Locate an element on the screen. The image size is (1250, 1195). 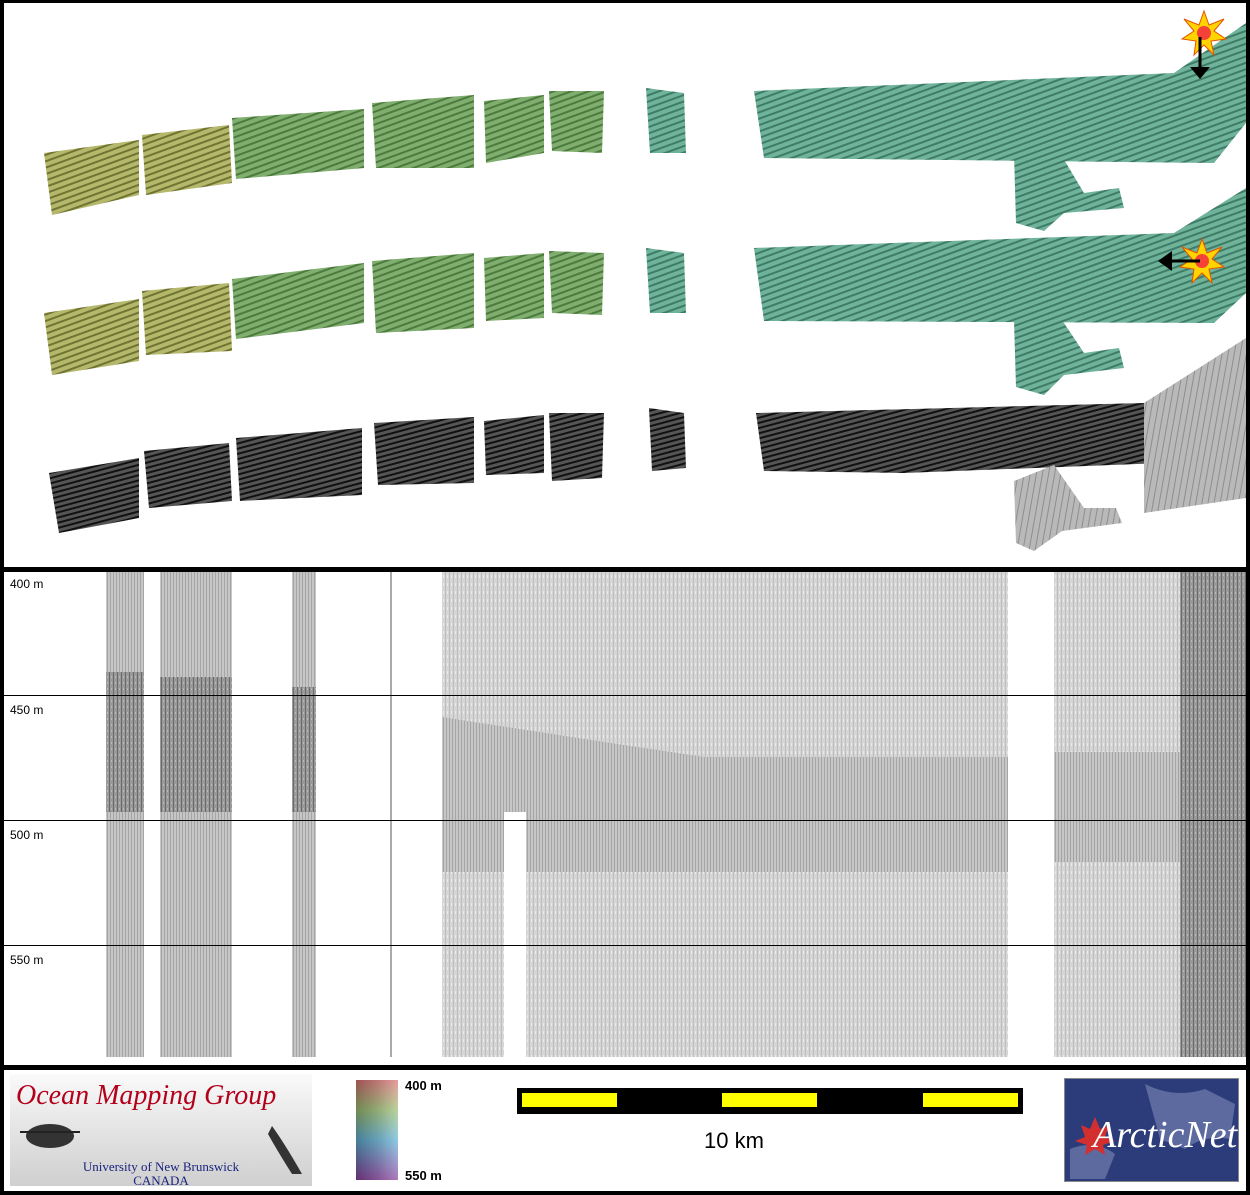
depth-label-450: 450 m is located at coordinates (27, 710).